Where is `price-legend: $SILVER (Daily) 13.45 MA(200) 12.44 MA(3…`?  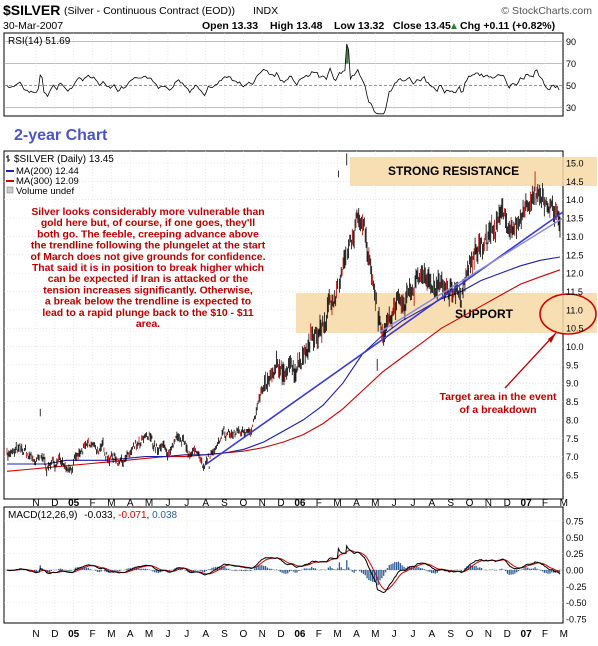 price-legend: $SILVER (Daily) 13.45 MA(200) 12.44 MA(3… is located at coordinates (60, 175).